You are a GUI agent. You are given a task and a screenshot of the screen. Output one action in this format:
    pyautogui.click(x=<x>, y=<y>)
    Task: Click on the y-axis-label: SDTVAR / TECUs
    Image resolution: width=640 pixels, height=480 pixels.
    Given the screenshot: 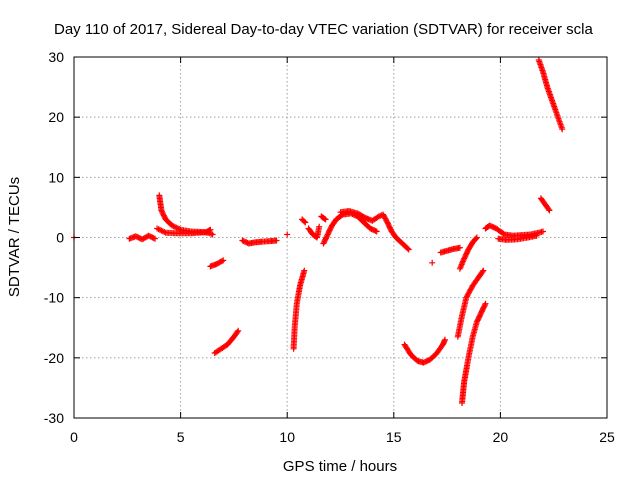 What is the action you would take?
    pyautogui.click(x=14, y=237)
    